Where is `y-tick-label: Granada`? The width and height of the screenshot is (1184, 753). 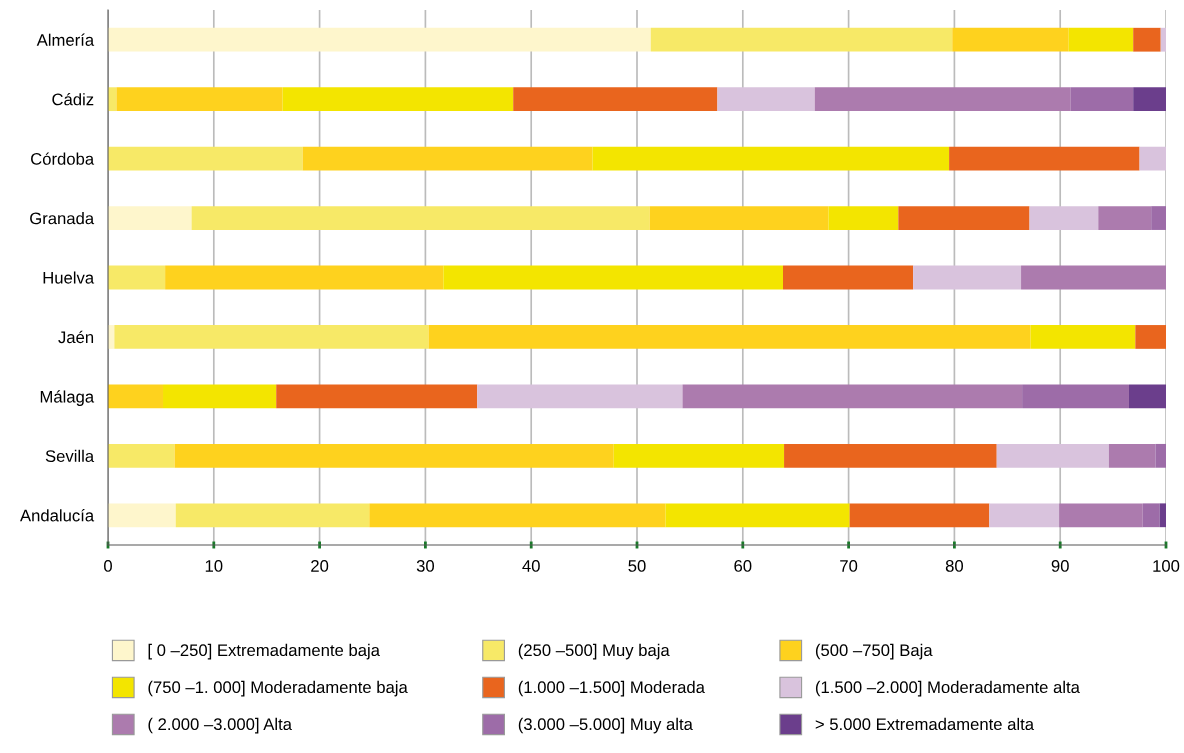
y-tick-label: Granada is located at coordinates (62, 218).